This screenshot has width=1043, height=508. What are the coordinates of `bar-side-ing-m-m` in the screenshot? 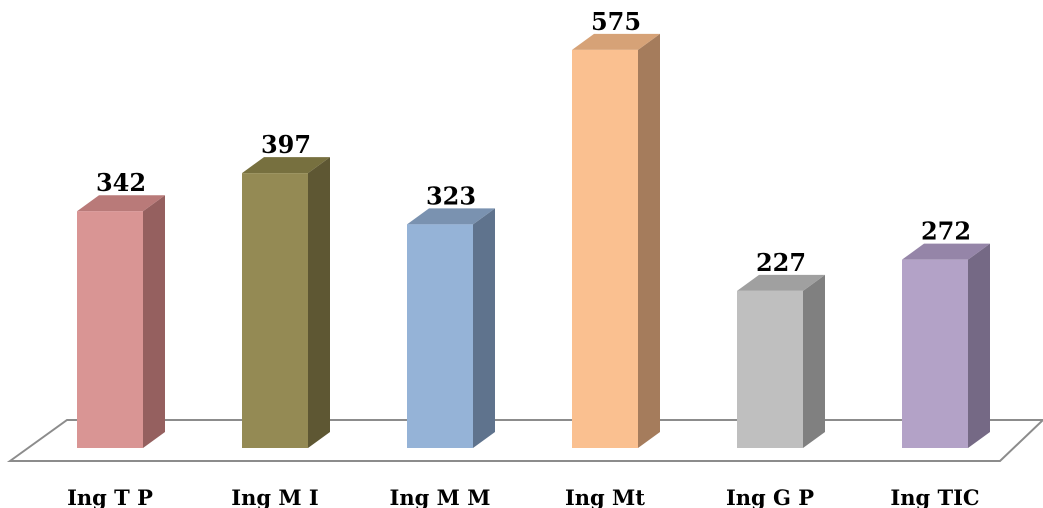 It's located at (484, 328).